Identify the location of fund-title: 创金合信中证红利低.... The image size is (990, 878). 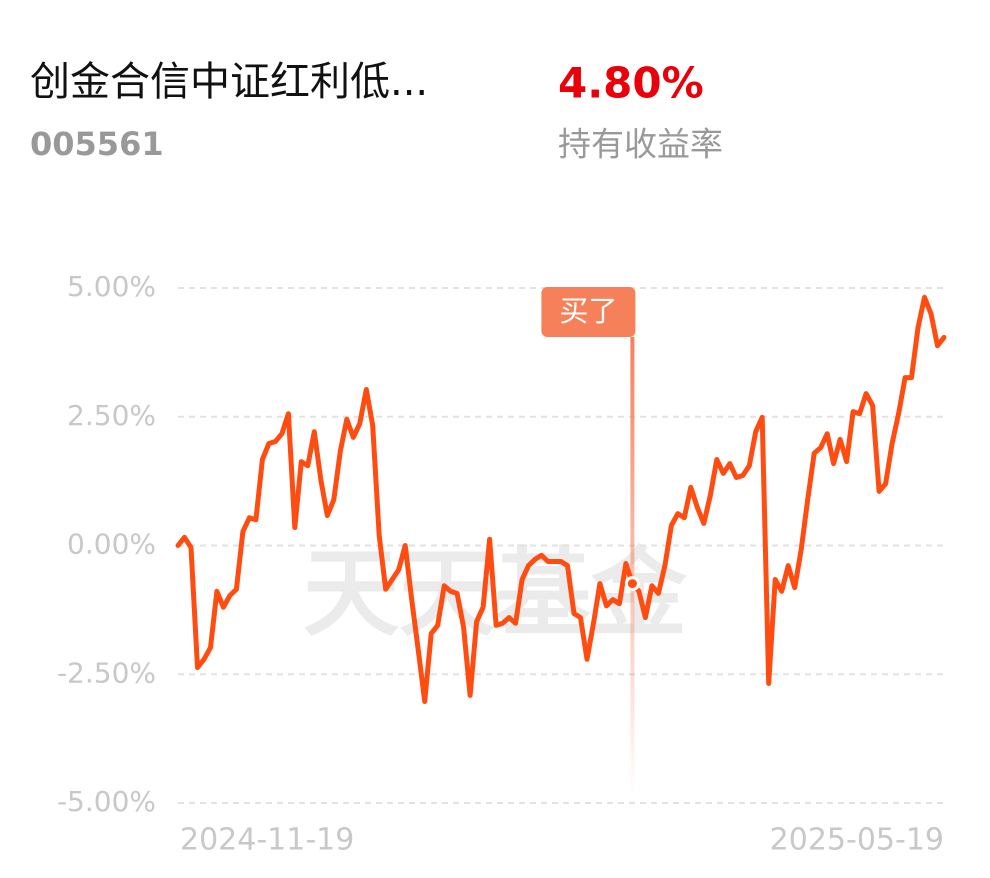
(229, 82).